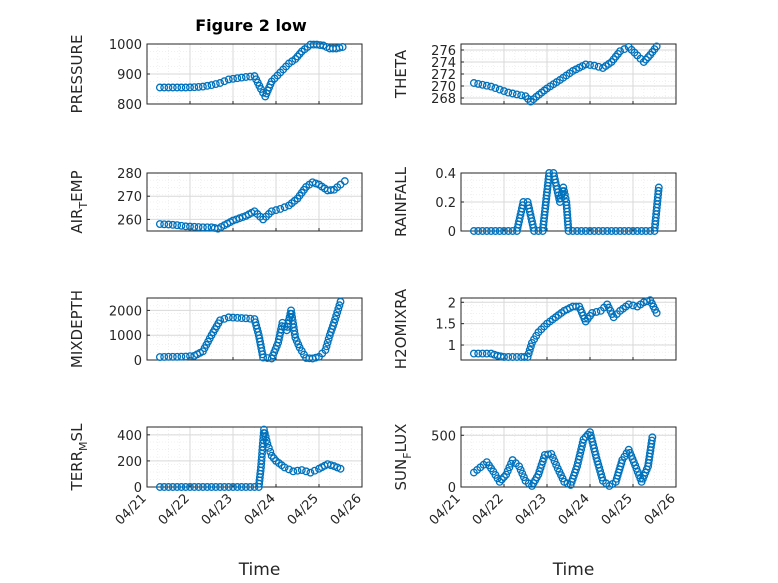 The height and width of the screenshot is (583, 778). Describe the element at coordinates (77, 74) in the screenshot. I see `y-axis-label: PRESSURE` at that location.